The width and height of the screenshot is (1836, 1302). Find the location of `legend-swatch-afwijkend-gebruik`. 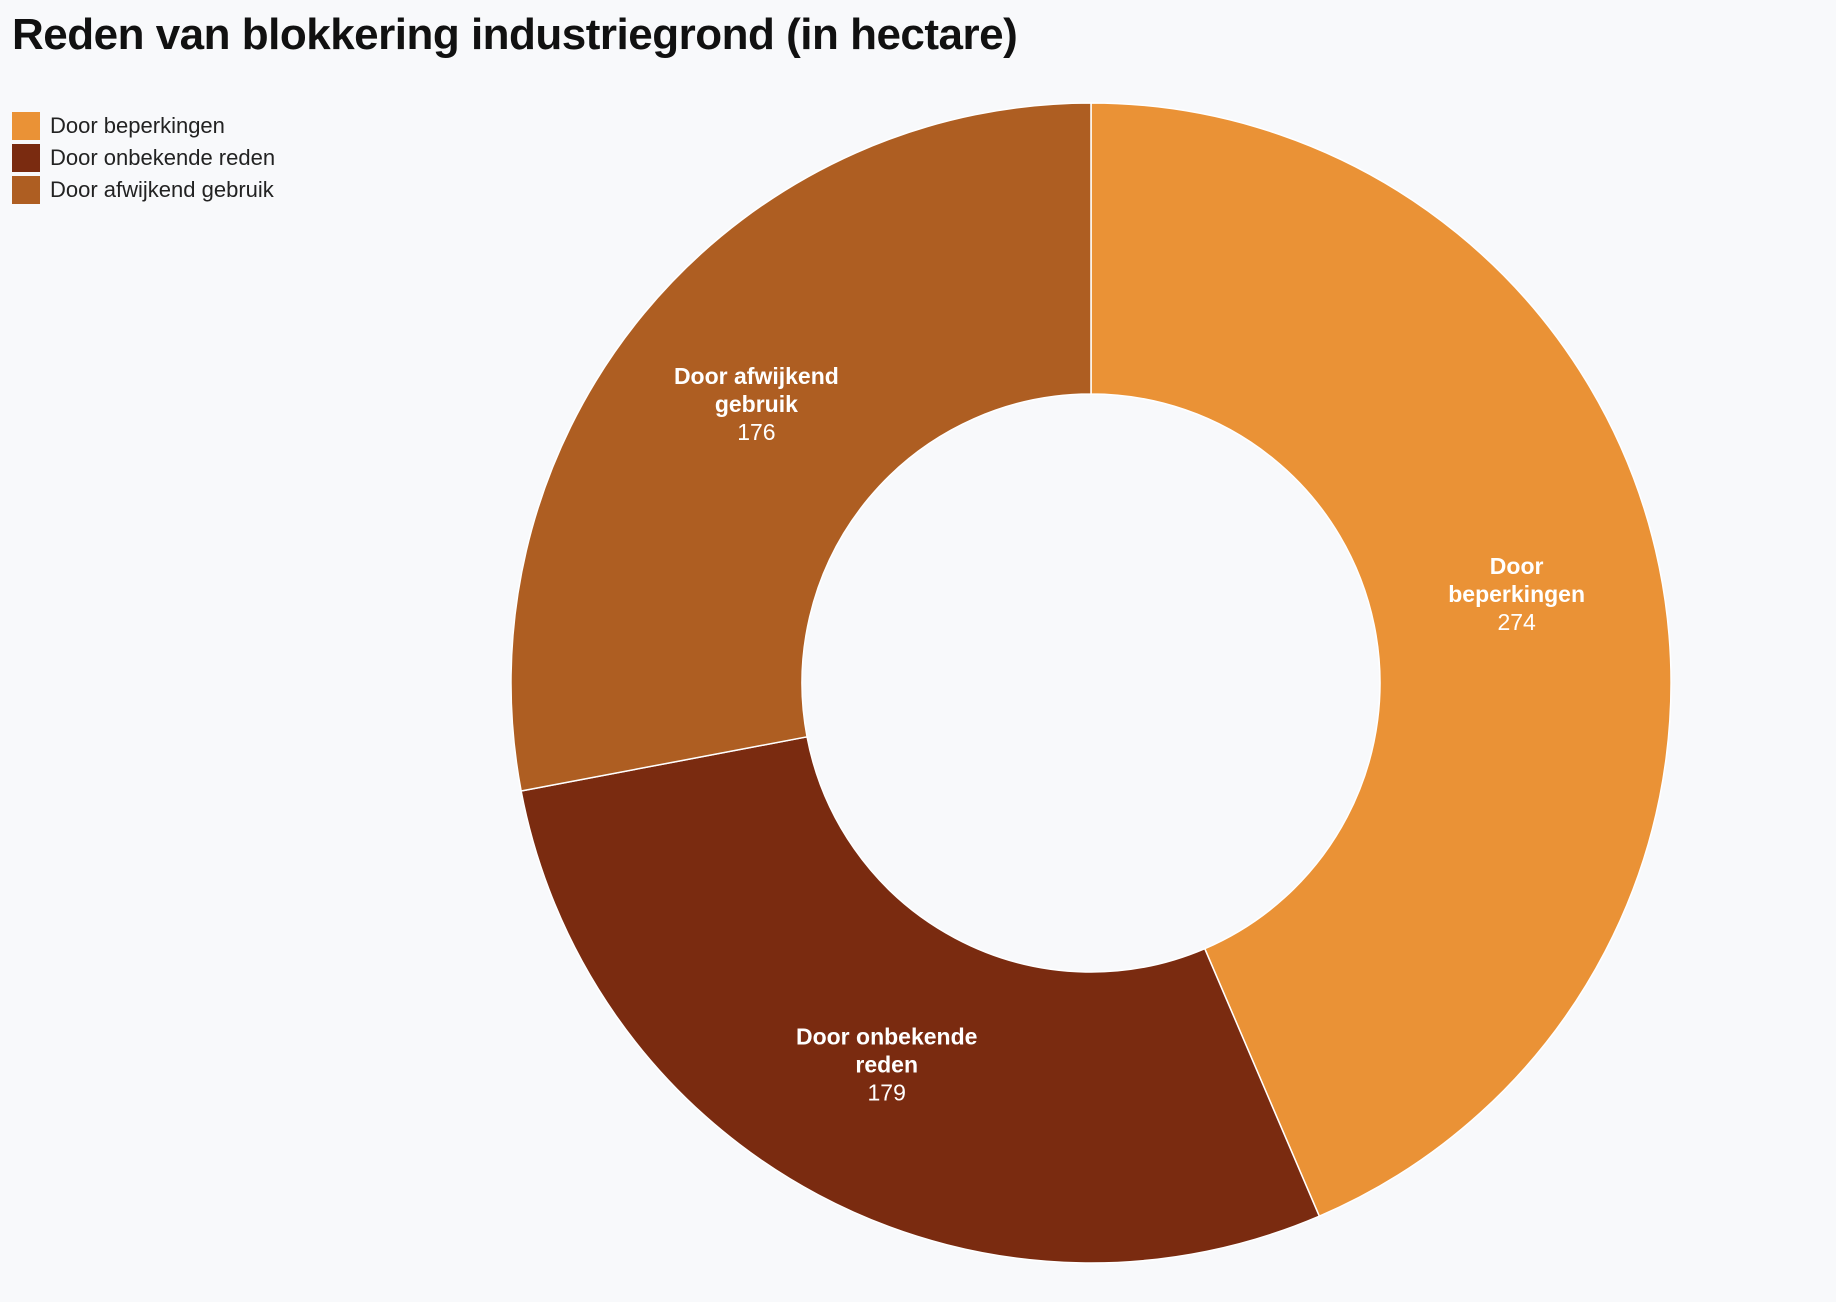

legend-swatch-afwijkend-gebruik is located at coordinates (26, 190).